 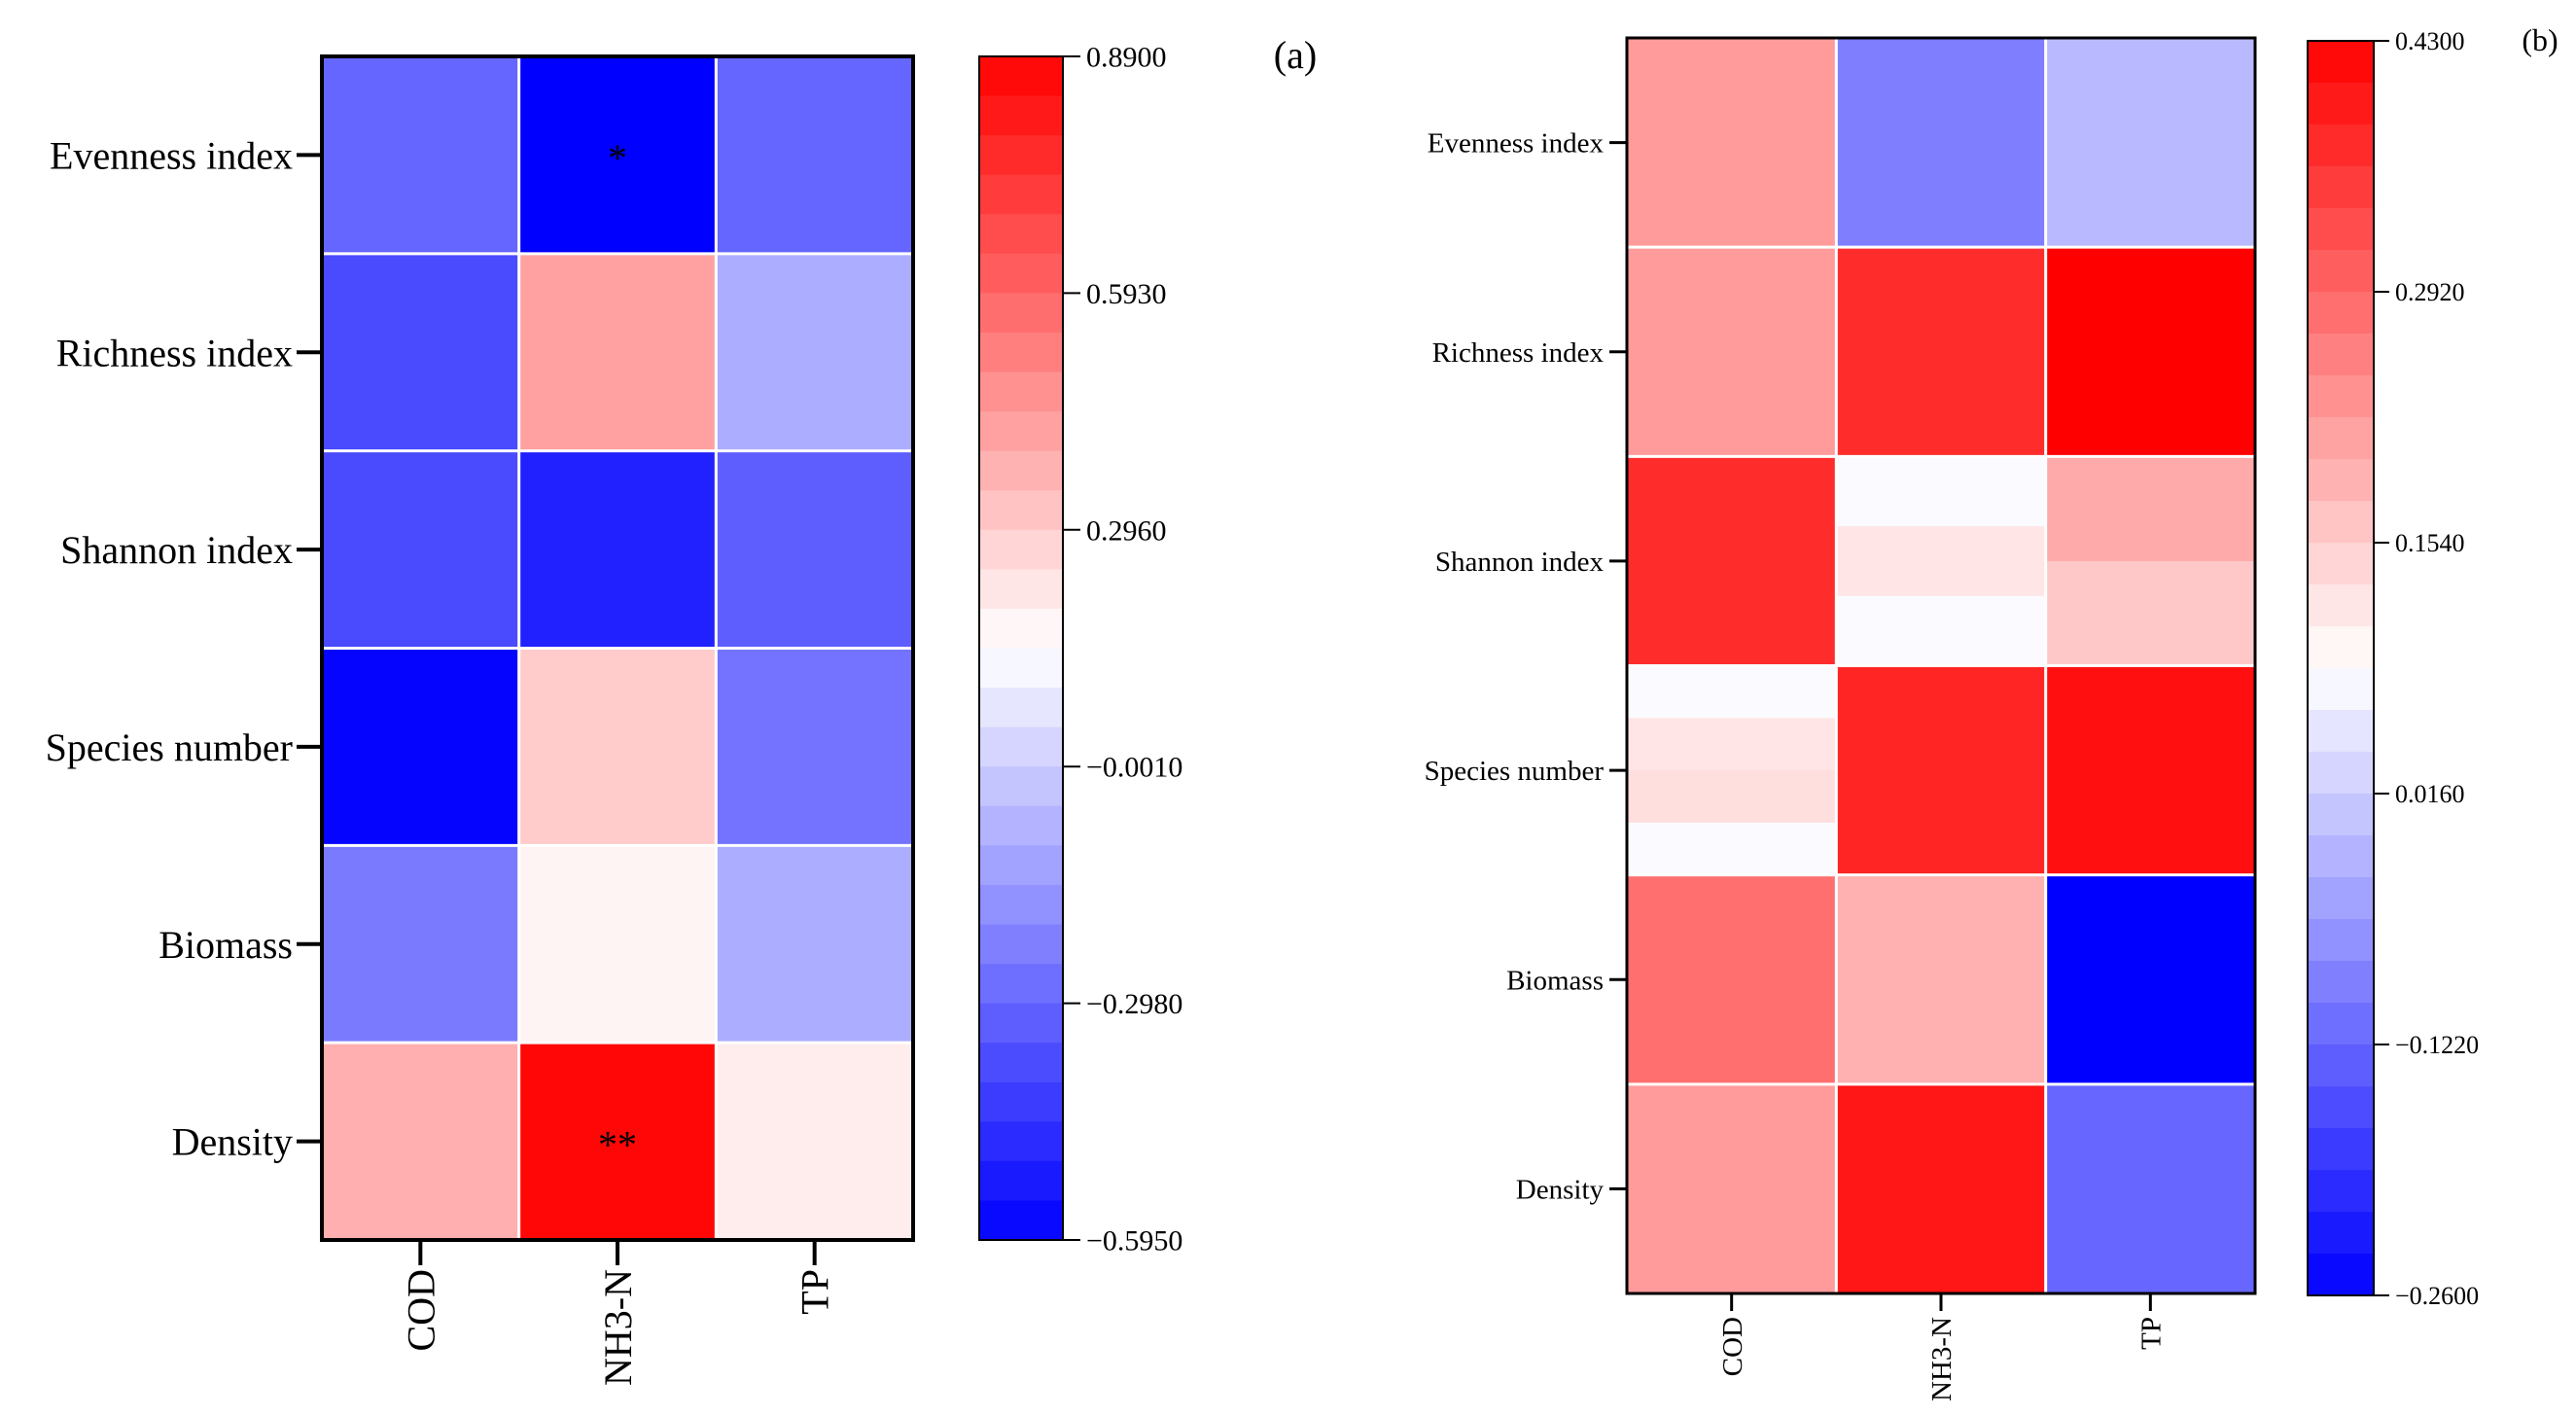 What do you see at coordinates (233, 1142) in the screenshot?
I see `y-tick-label-density-a: Density` at bounding box center [233, 1142].